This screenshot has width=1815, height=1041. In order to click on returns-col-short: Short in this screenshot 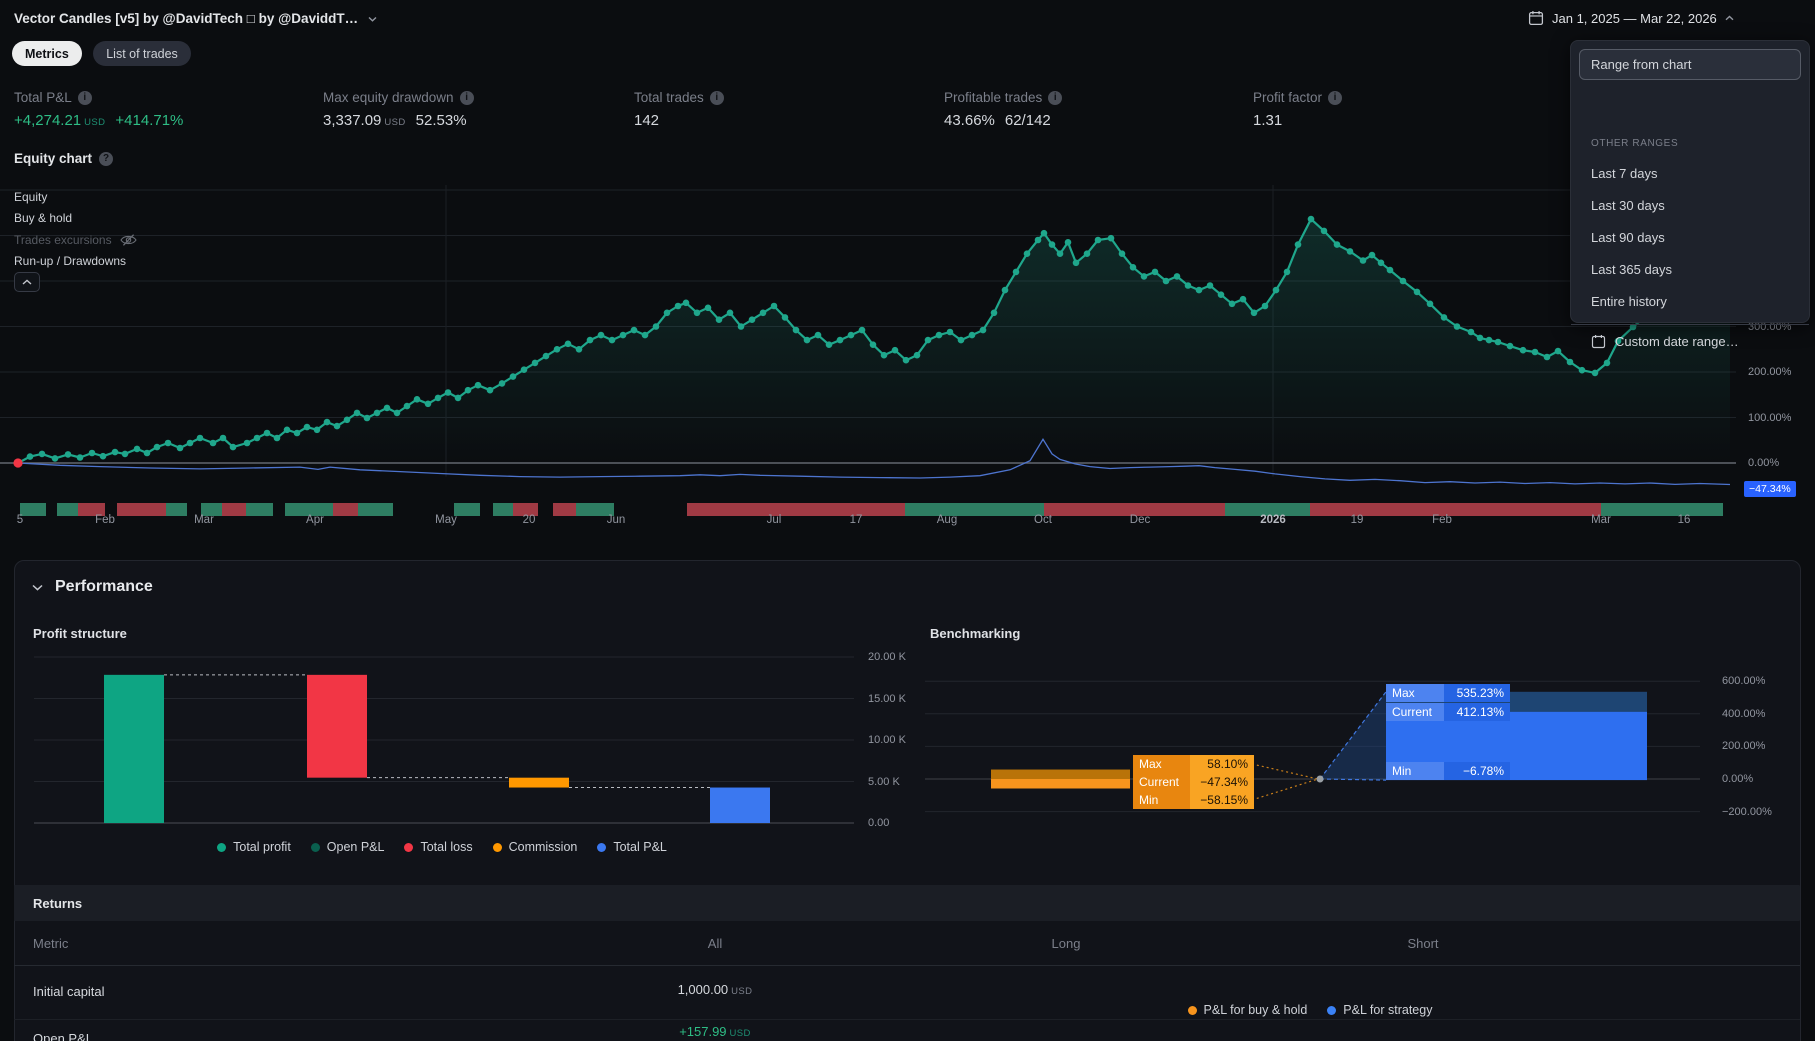, I will do `click(1423, 943)`.